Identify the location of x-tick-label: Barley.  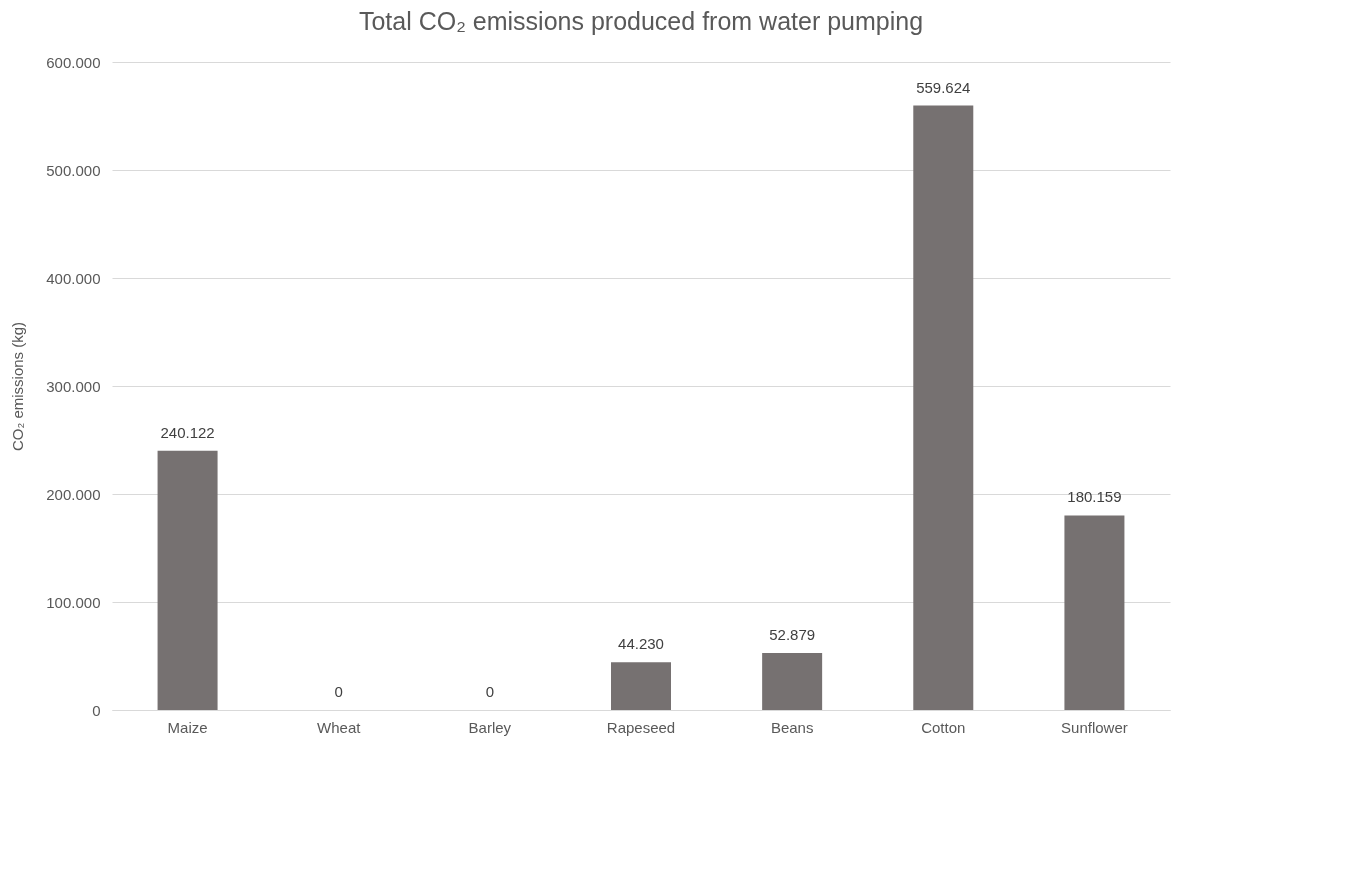
(490, 727).